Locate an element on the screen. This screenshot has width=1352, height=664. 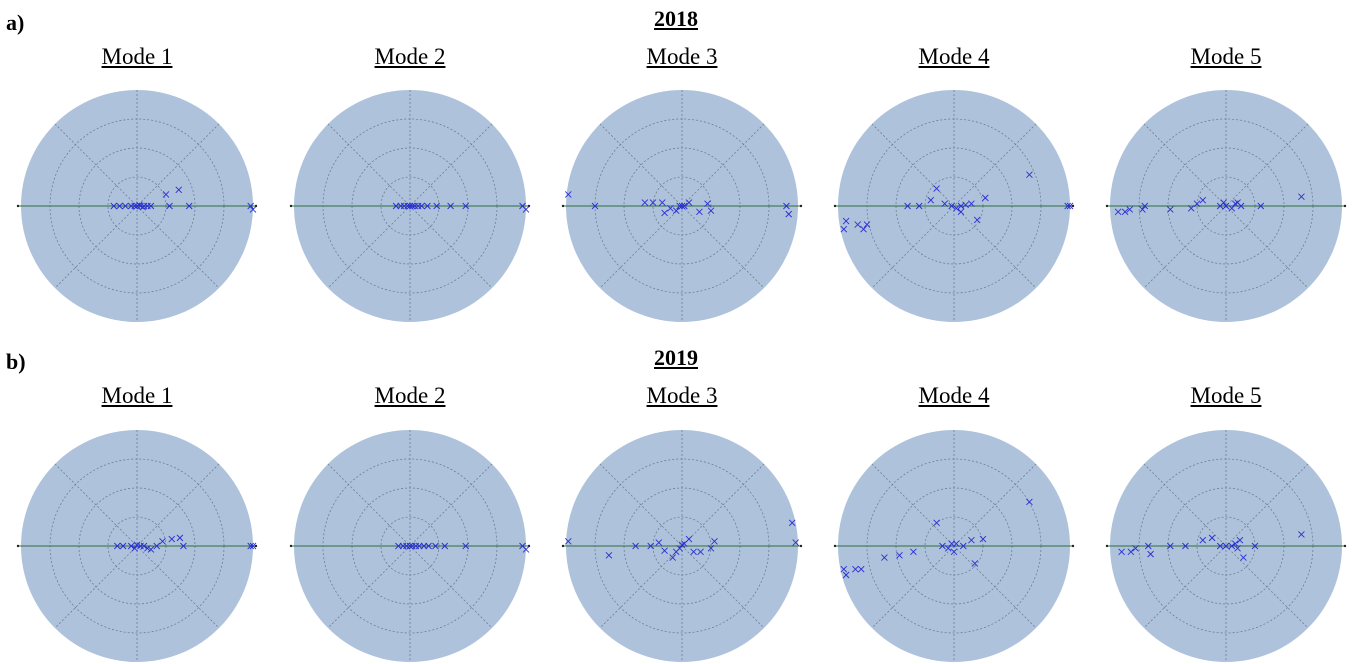
year-title-2018: 2018 is located at coordinates (676, 18).